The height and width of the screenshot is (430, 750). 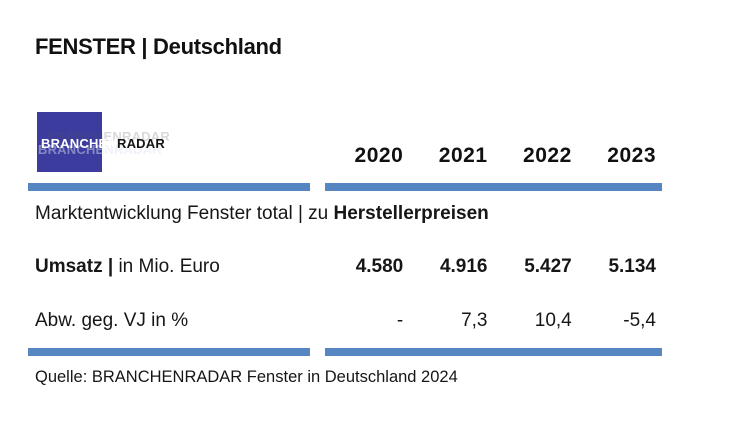 I want to click on umsatz-value-2022: 5.427, so click(x=548, y=266).